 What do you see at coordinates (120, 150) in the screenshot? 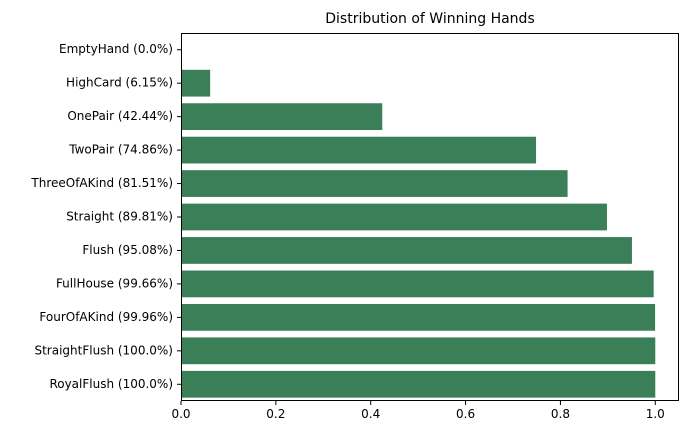
I see `y-tick-label: TwoPair (74.86%)` at bounding box center [120, 150].